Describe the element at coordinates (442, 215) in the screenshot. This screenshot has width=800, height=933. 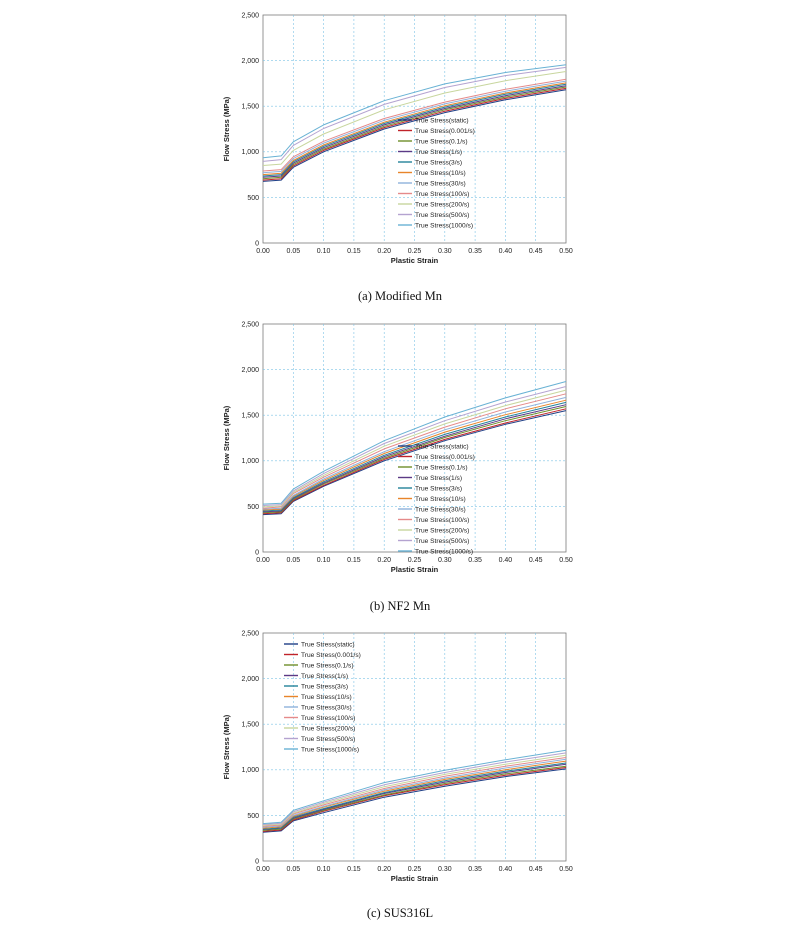
I see `legend-entry: True Stress(500/s)` at that location.